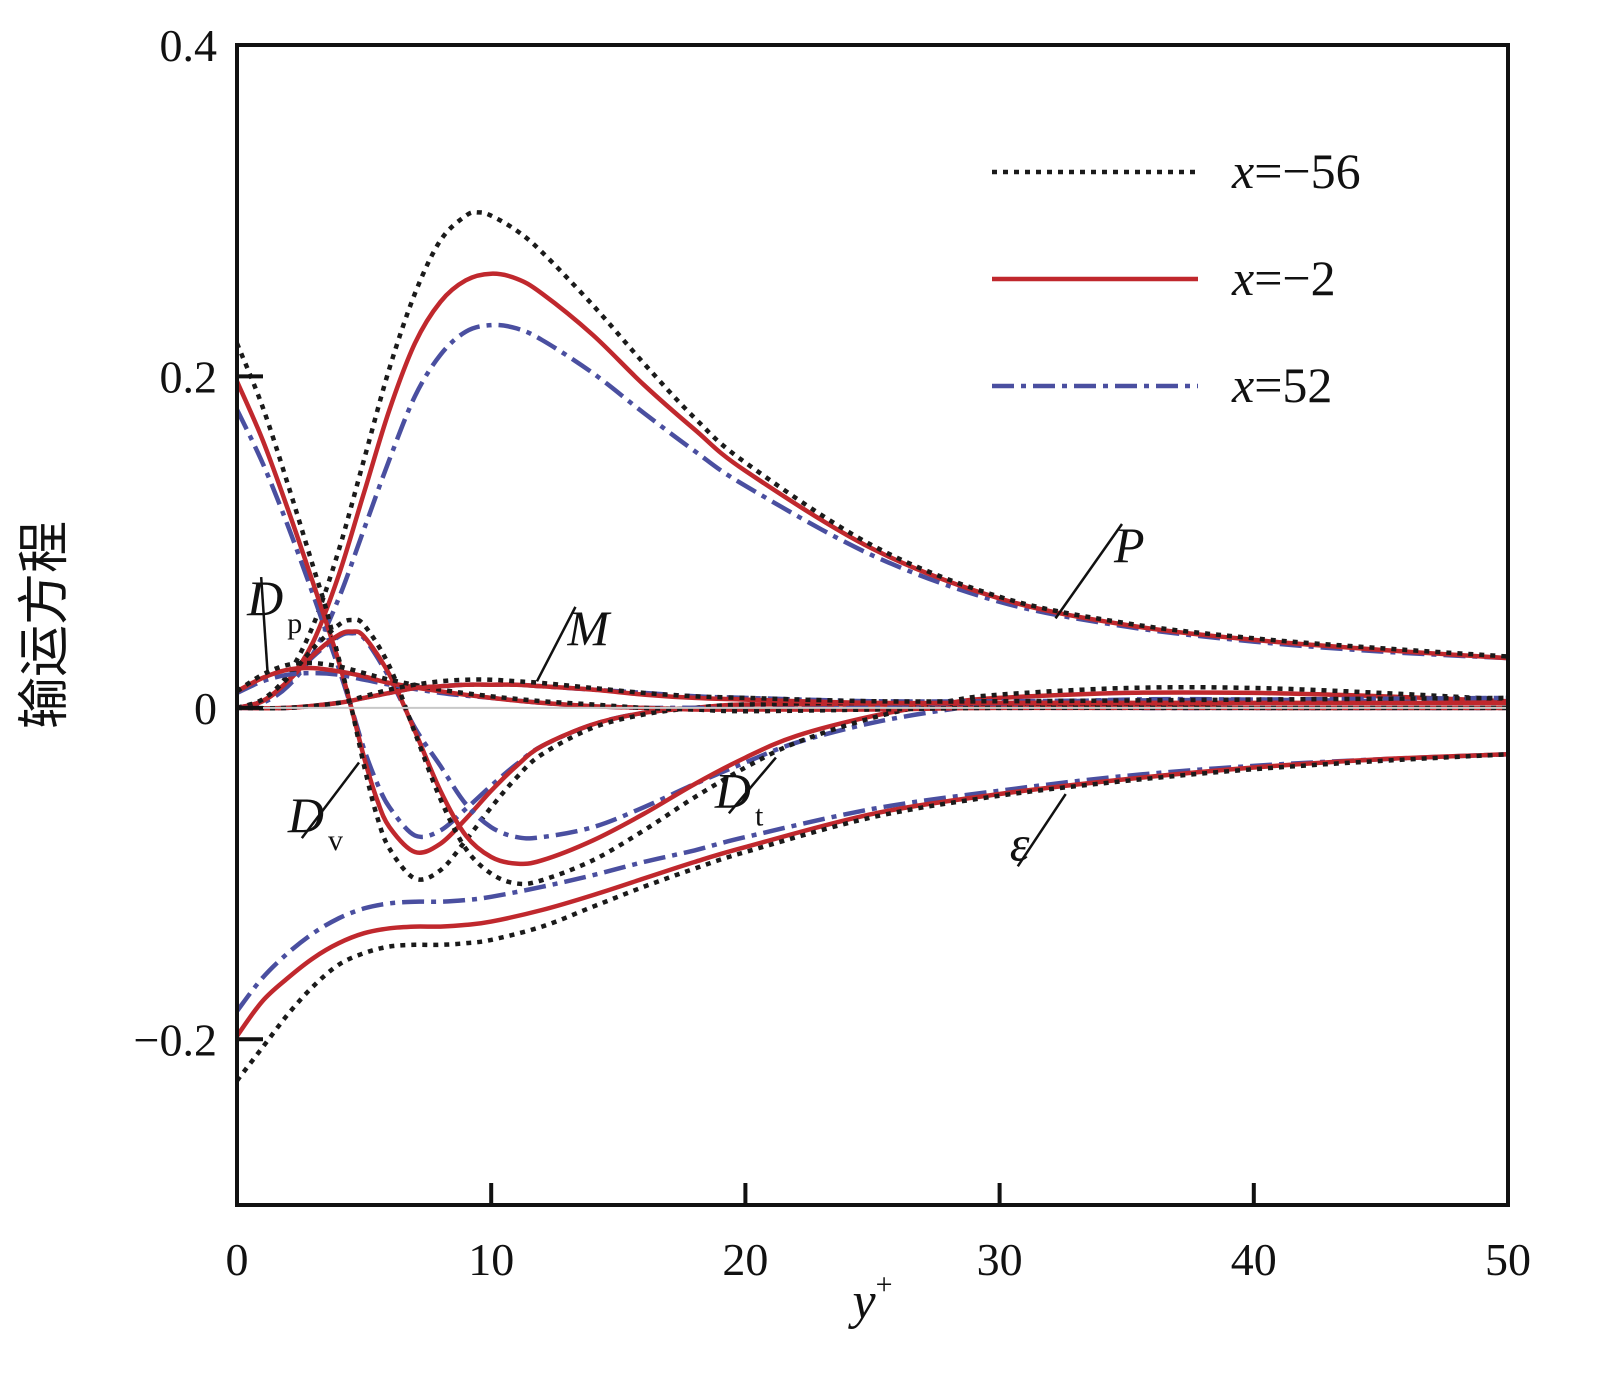  I want to click on x-tick-label: 50, so click(1508, 1259).